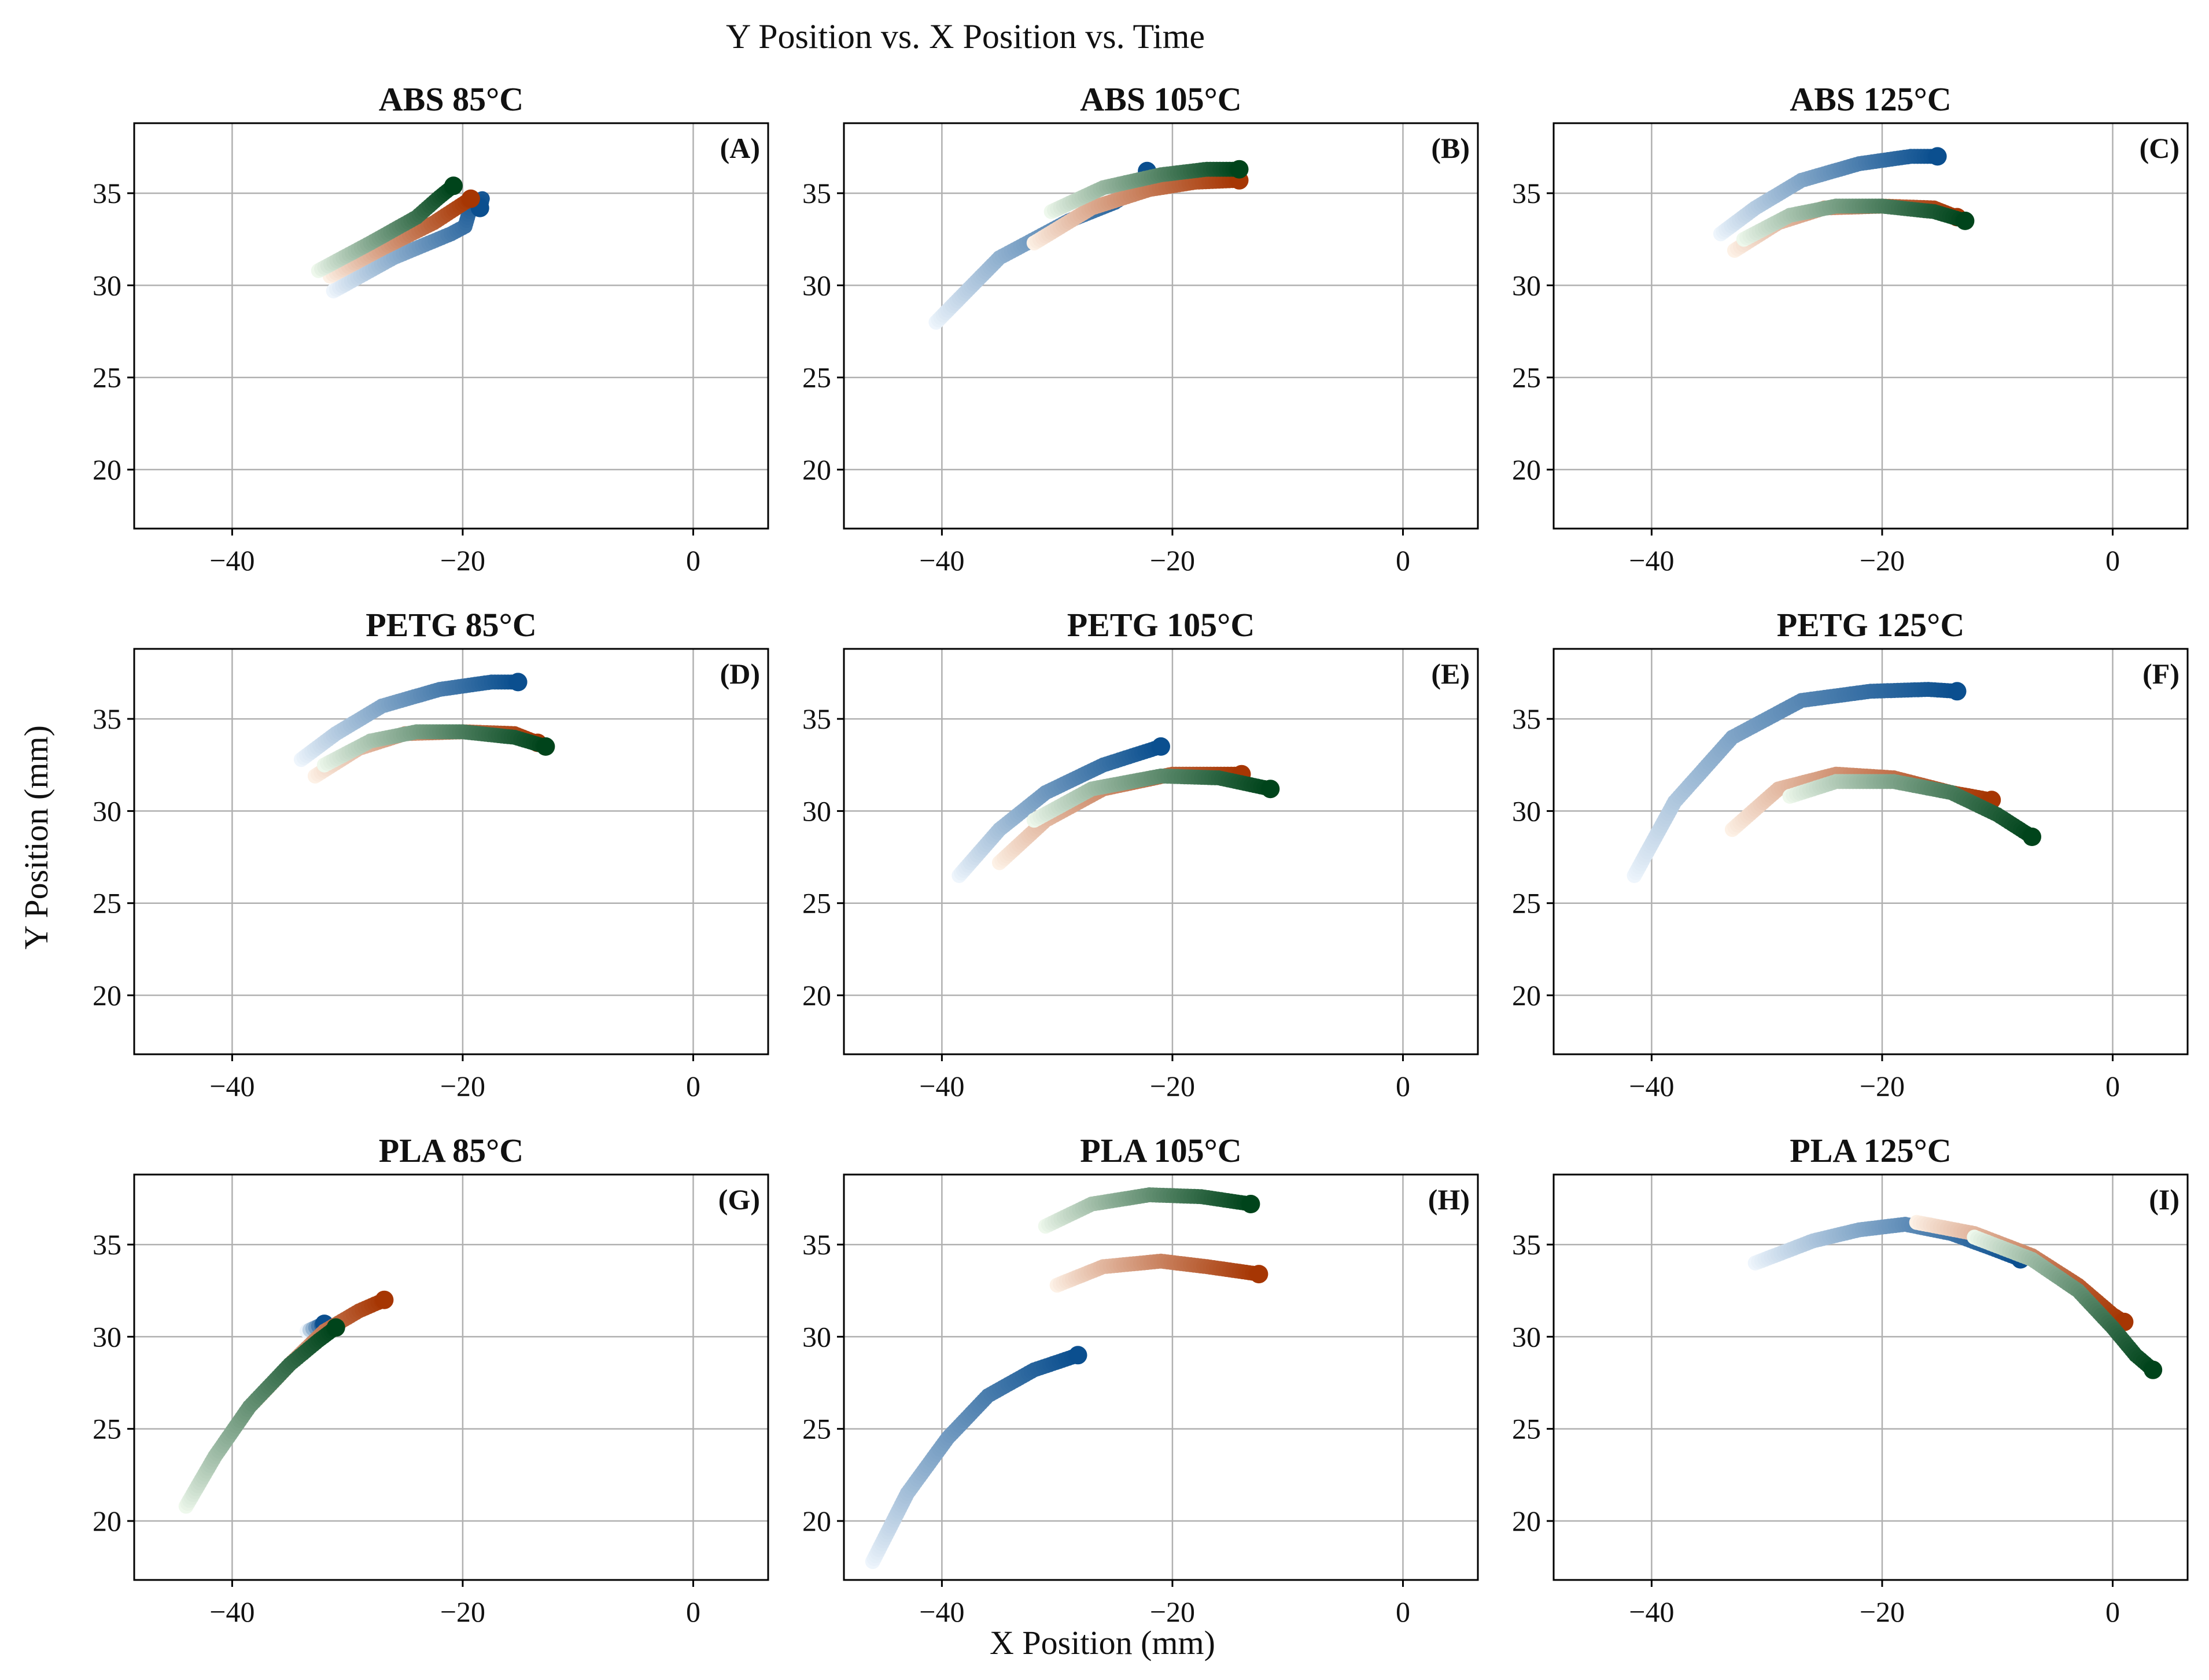 Image resolution: width=2209 pixels, height=1680 pixels. What do you see at coordinates (966, 36) in the screenshot?
I see `figure-title: Y Position vs. X Position vs. Time` at bounding box center [966, 36].